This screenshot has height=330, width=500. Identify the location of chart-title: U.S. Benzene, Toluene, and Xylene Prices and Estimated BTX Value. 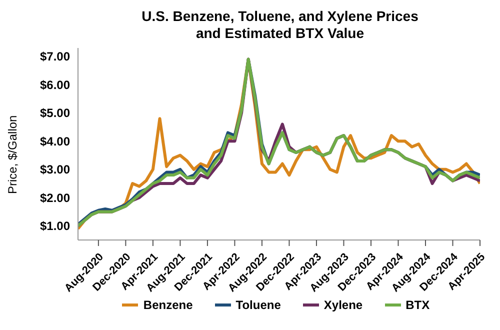
(280, 25).